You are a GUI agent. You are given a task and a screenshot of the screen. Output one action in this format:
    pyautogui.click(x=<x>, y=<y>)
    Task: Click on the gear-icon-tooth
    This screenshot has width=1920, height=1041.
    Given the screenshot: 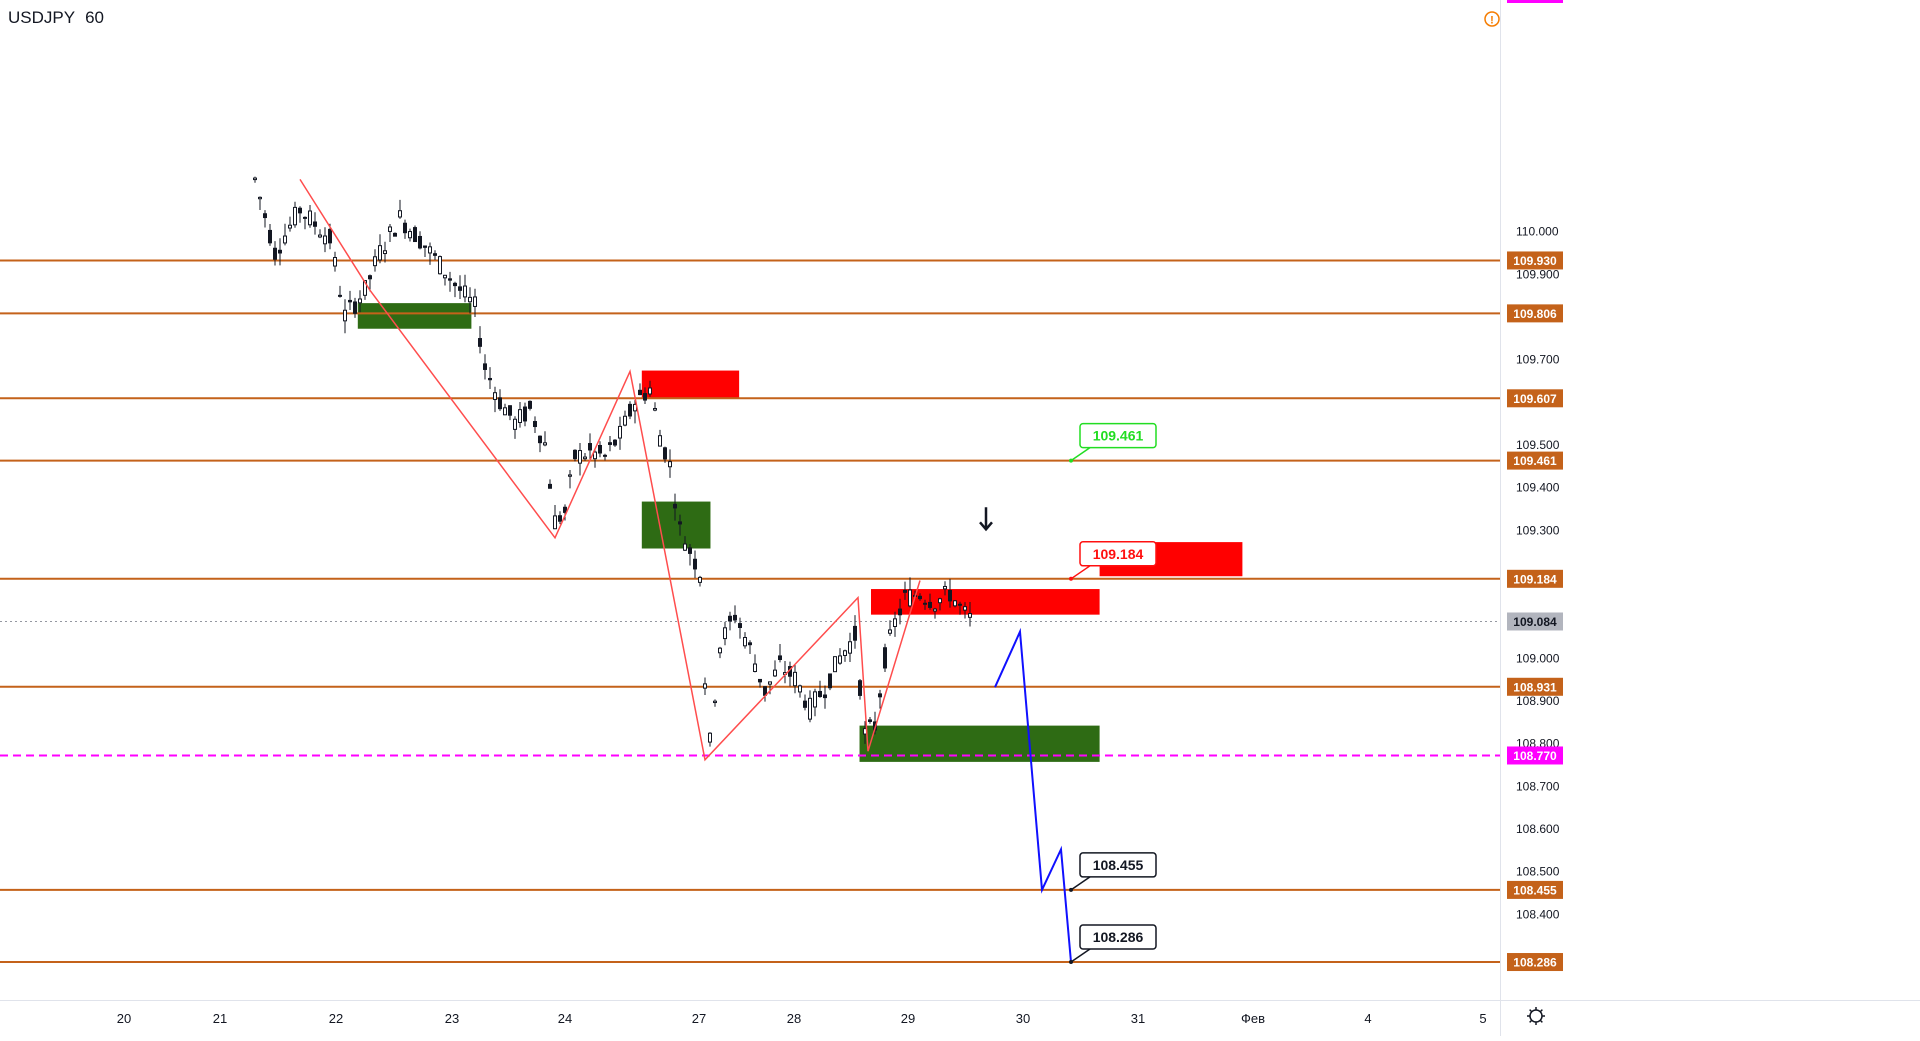 What is the action you would take?
    pyautogui.click(x=1541, y=1021)
    